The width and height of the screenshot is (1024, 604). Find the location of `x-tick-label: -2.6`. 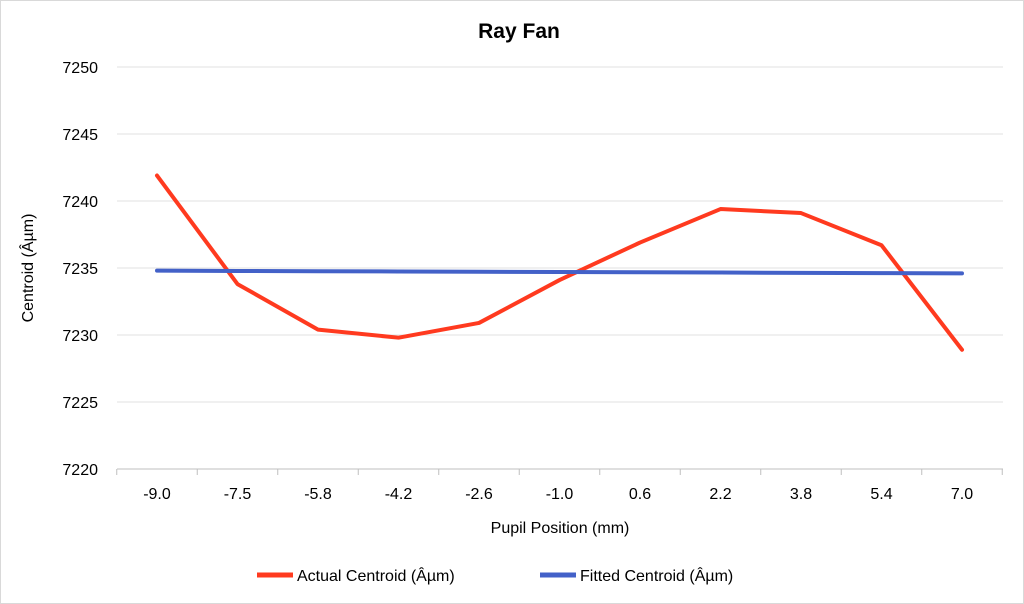

x-tick-label: -2.6 is located at coordinates (479, 494).